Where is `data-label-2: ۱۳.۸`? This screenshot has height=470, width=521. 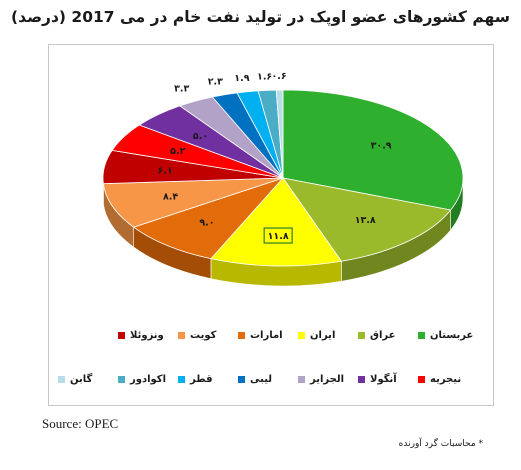 data-label-2: ۱۳.۸ is located at coordinates (365, 220).